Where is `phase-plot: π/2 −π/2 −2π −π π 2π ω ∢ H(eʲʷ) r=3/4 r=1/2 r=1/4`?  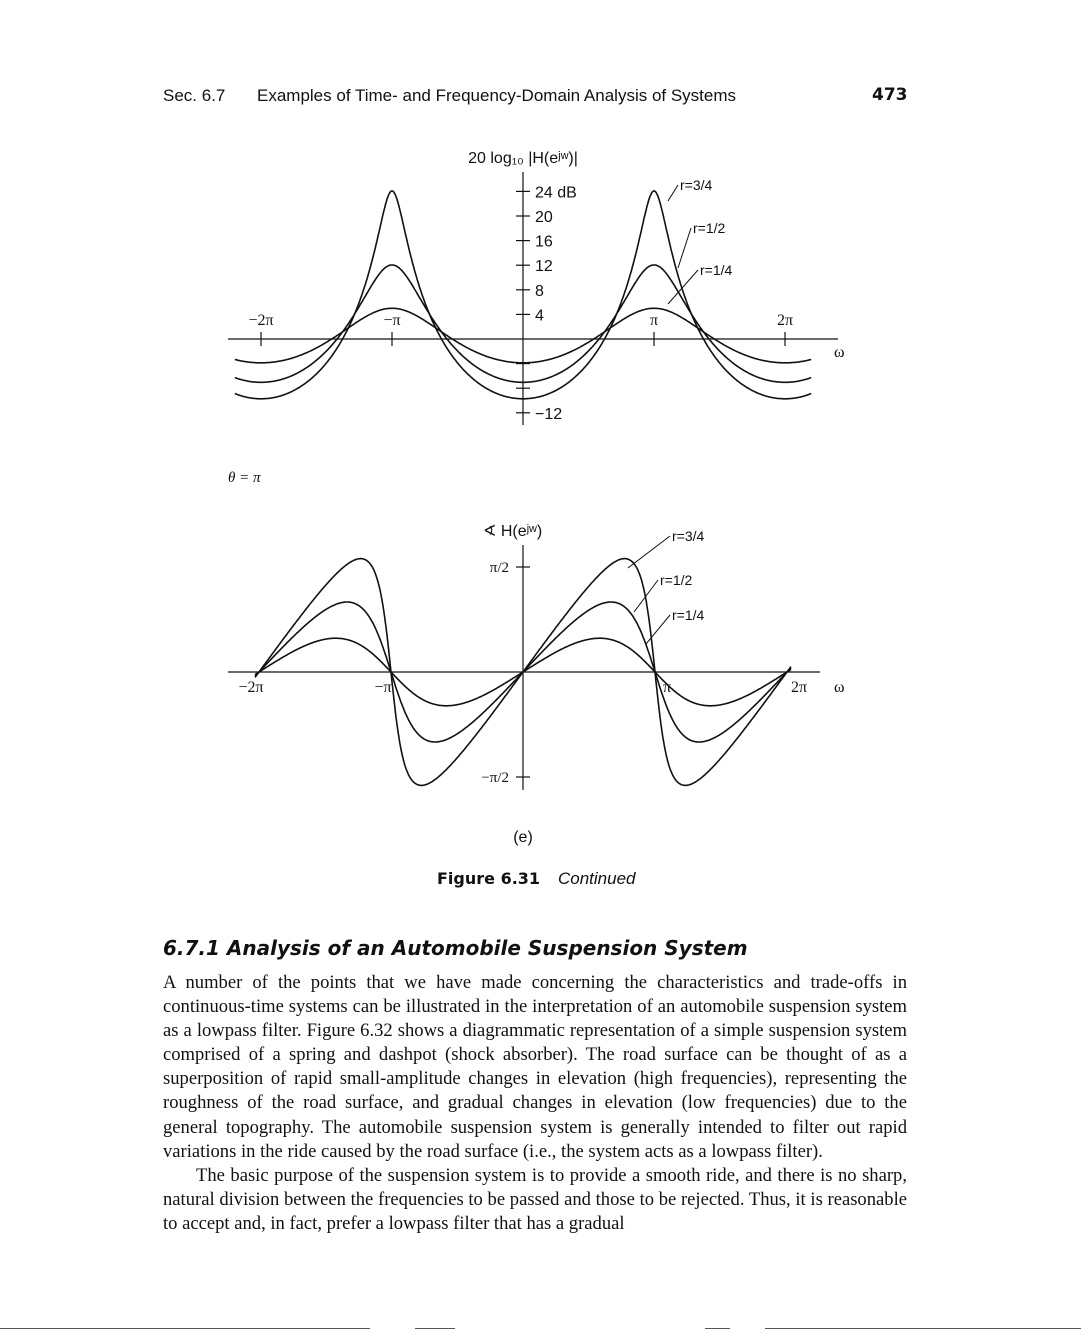 phase-plot: π/2 −π/2 −2π −π π 2π ω ∢ H(eʲʷ) r=3/4 r=1/2 r=1/4 is located at coordinates (536, 656).